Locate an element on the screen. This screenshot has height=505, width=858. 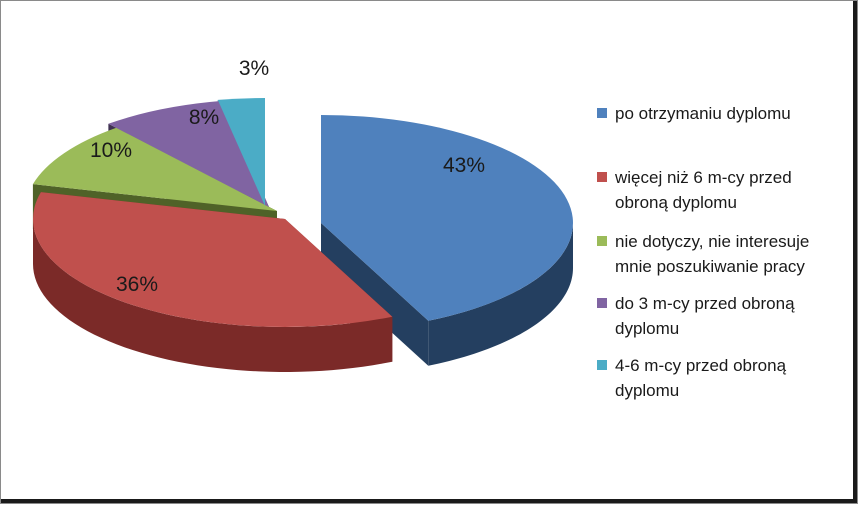
slice-po-otrzymaniu-dyplomu is located at coordinates (447, 218).